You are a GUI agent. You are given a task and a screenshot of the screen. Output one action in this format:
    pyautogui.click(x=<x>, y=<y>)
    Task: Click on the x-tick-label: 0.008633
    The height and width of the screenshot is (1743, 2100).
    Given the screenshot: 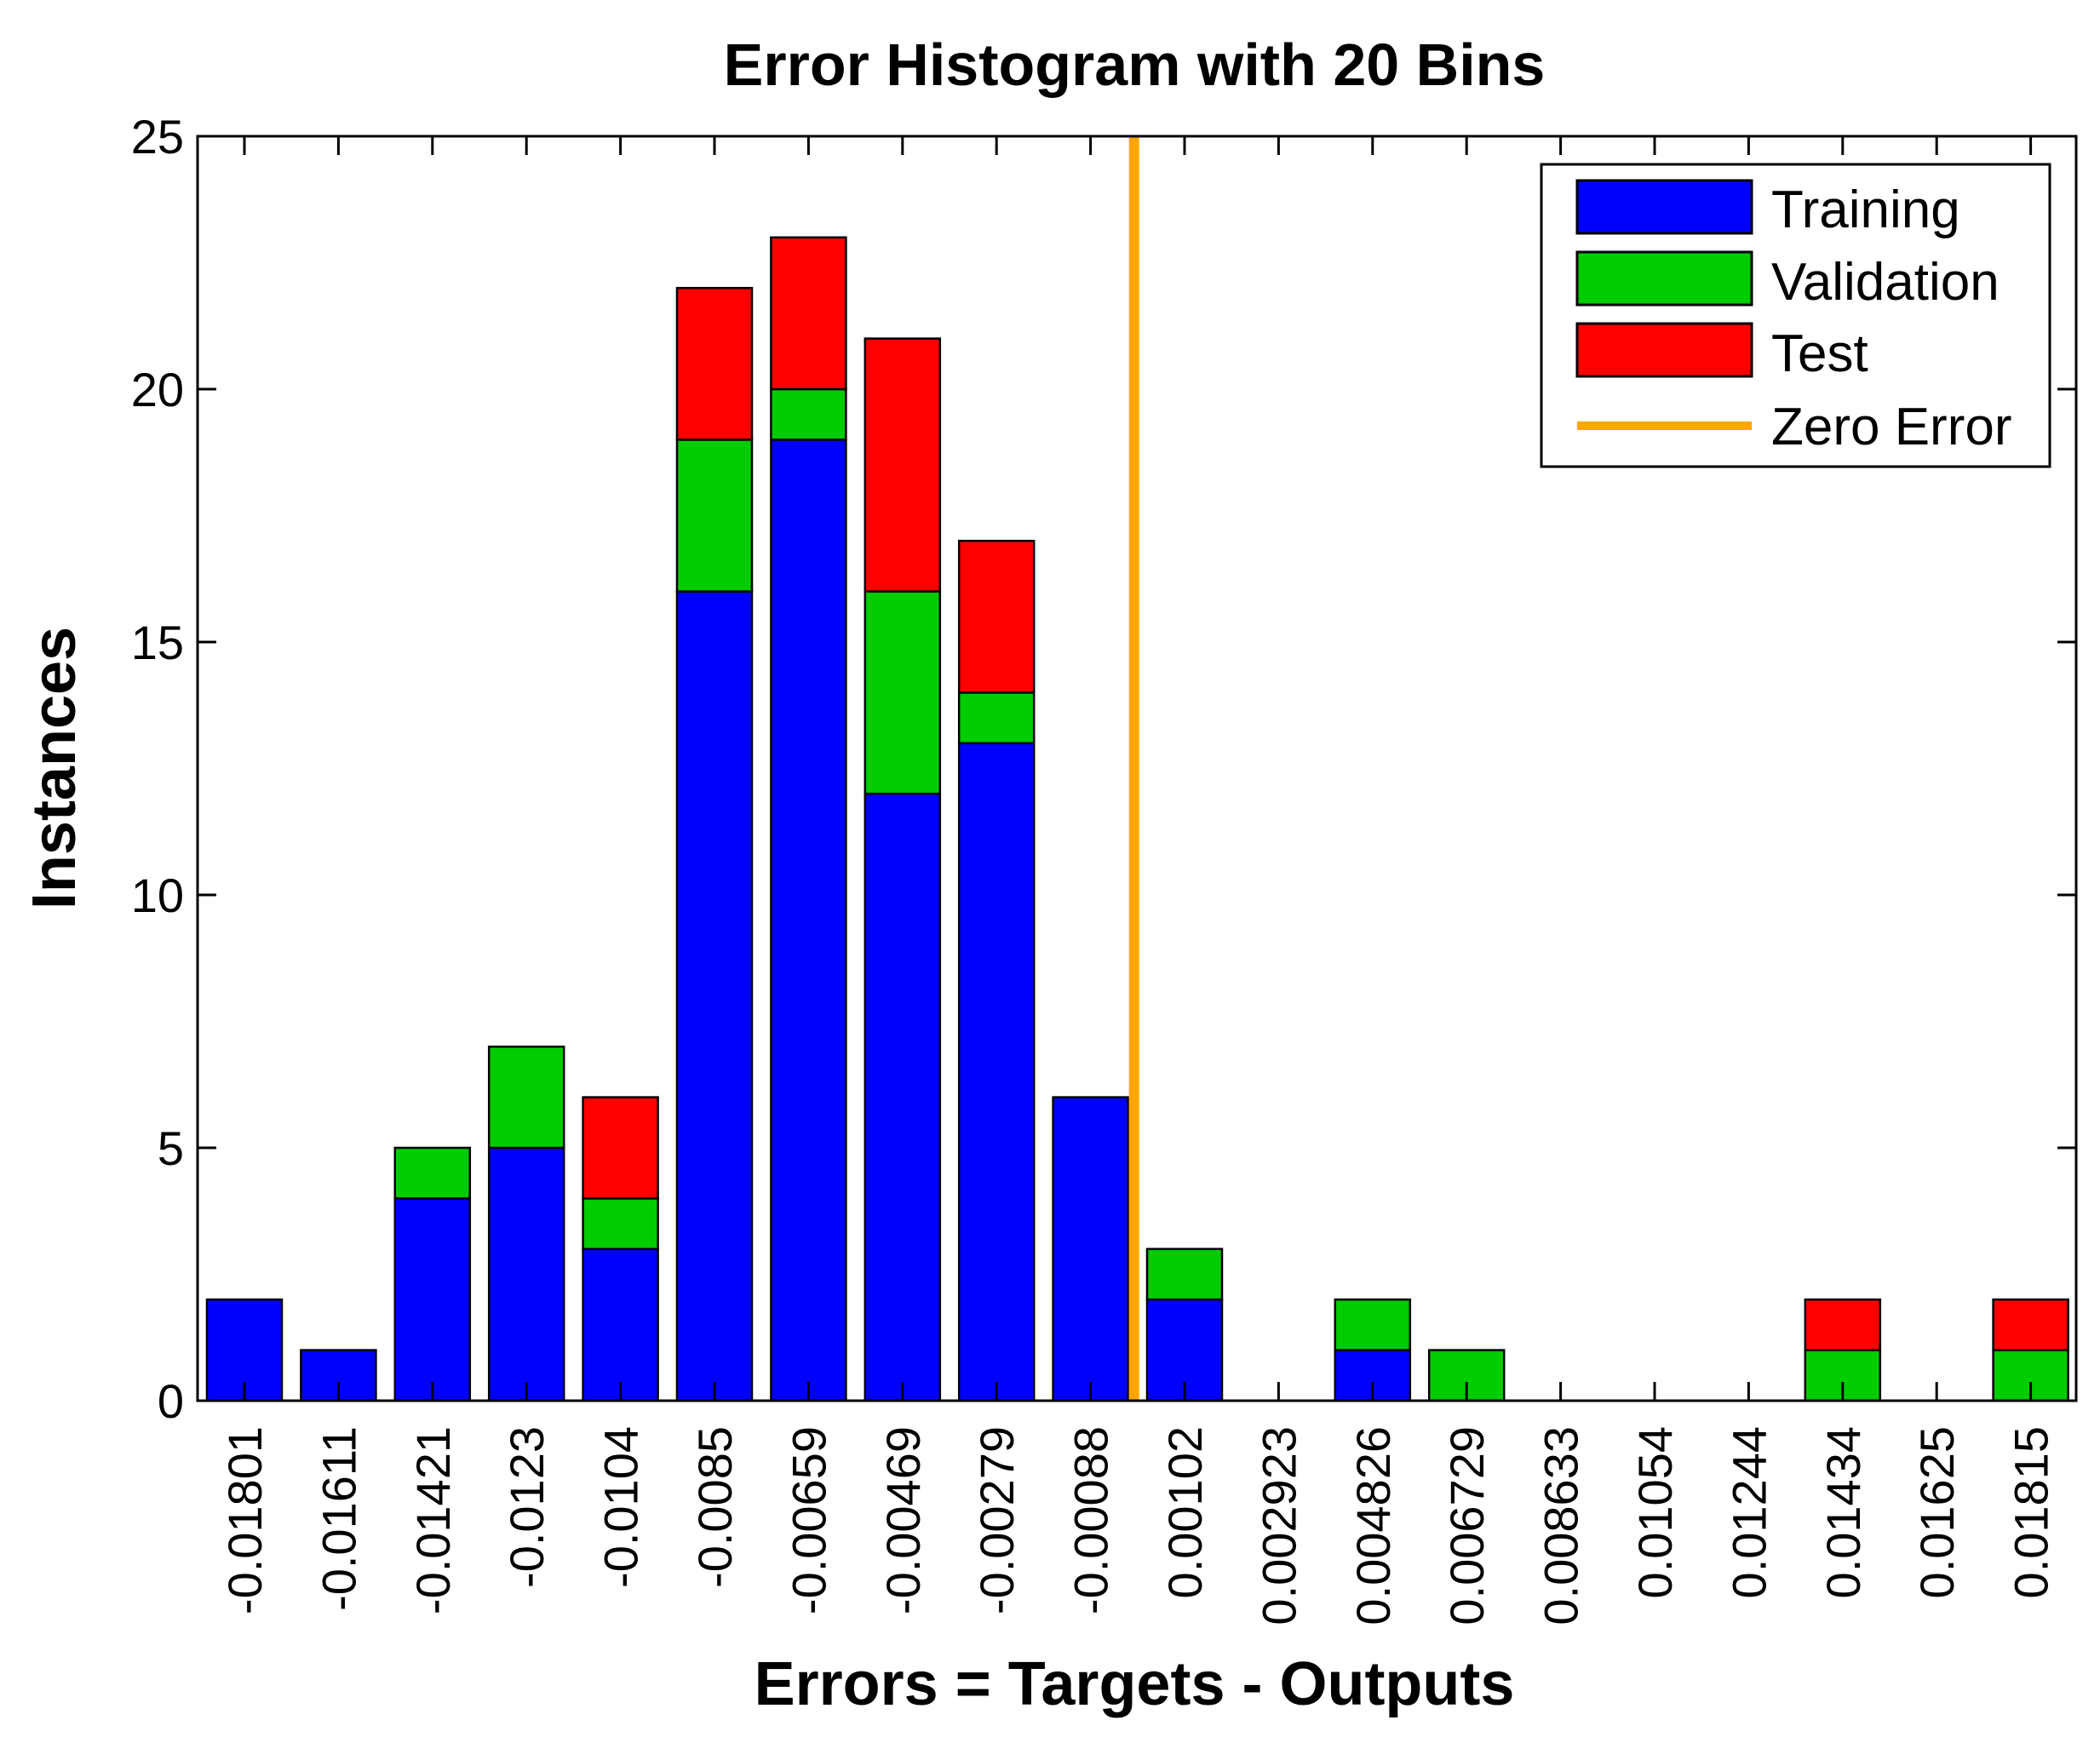 What is the action you would take?
    pyautogui.click(x=1562, y=1525)
    